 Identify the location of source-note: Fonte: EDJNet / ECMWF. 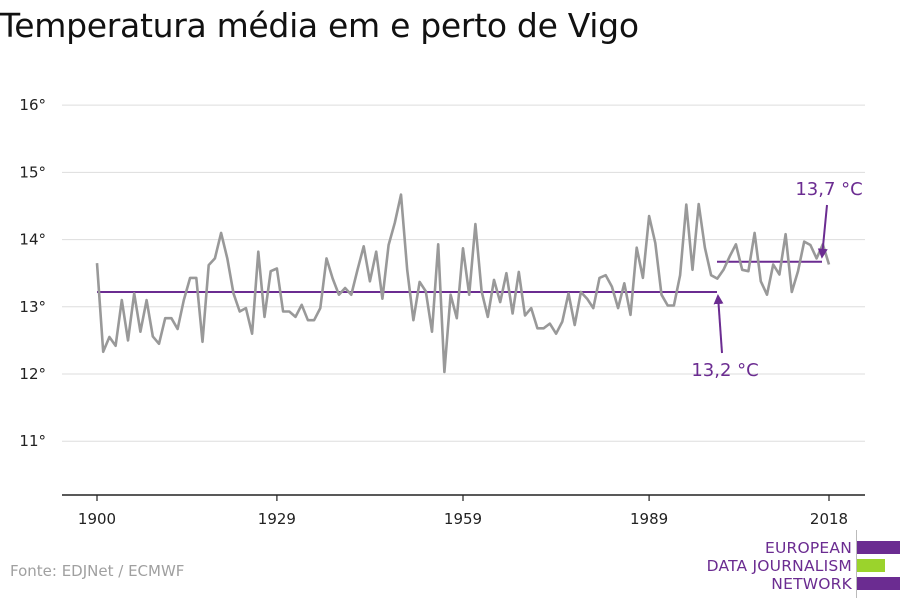
(97, 571).